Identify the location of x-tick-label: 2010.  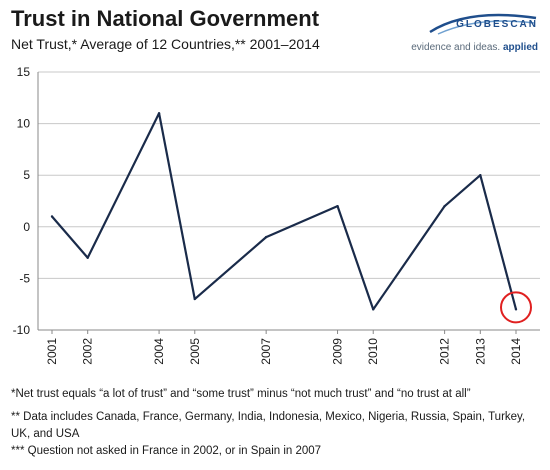
(373, 351).